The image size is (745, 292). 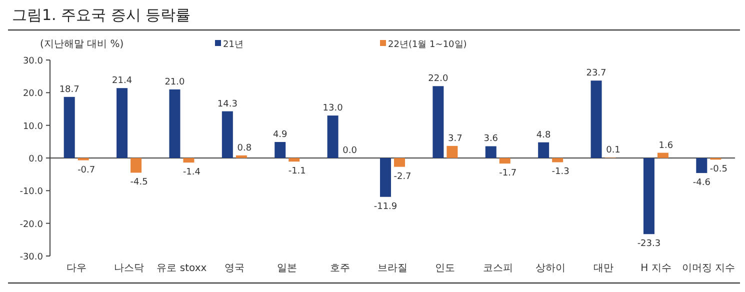 What do you see at coordinates (386, 207) in the screenshot?
I see `data-label: -11.9` at bounding box center [386, 207].